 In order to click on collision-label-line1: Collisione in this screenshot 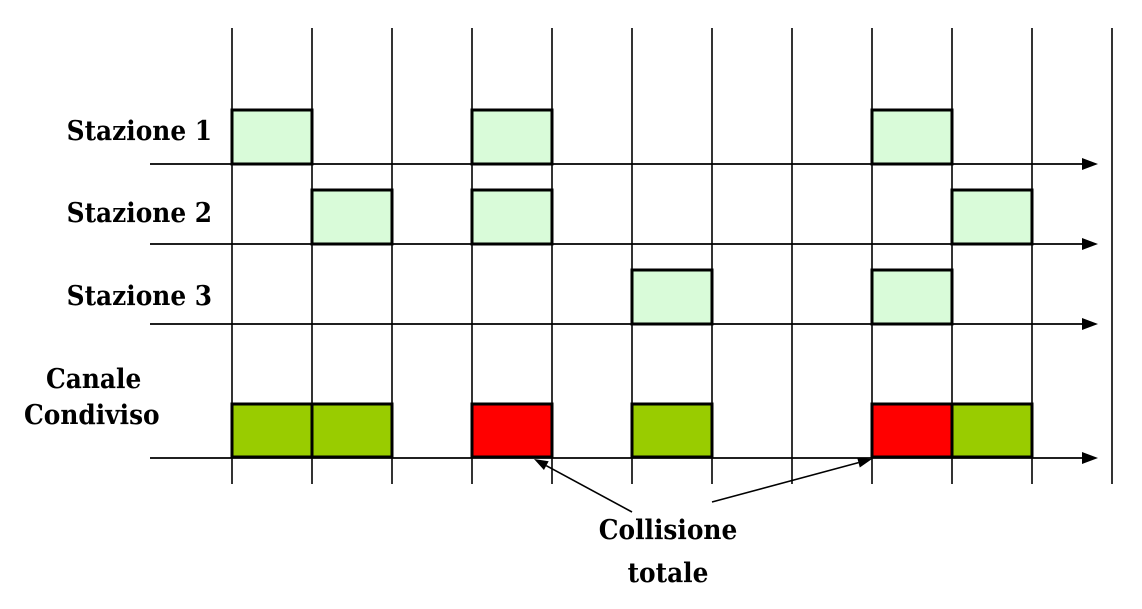, I will do `click(668, 530)`.